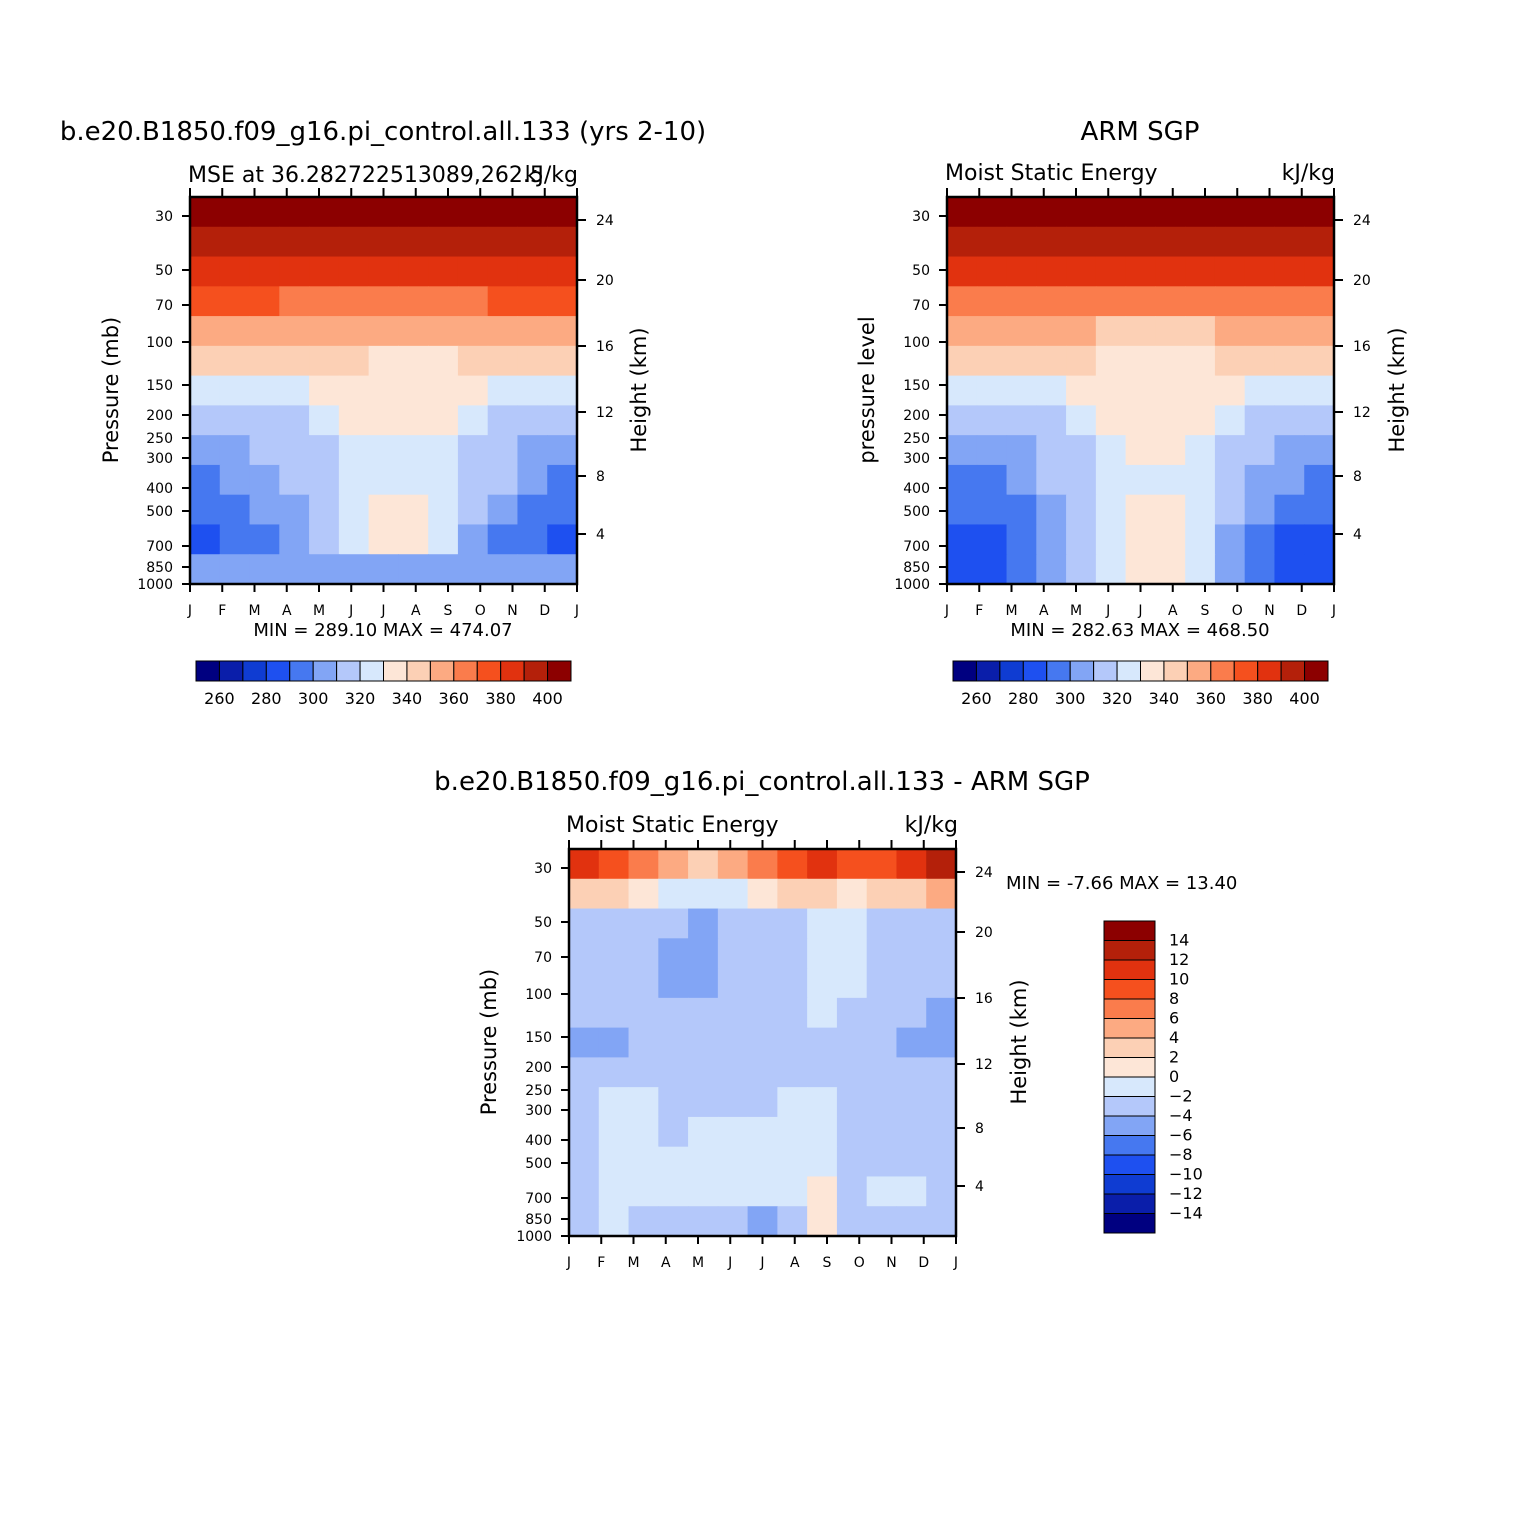 The width and height of the screenshot is (1524, 1524). I want to click on y-tick-label: 1000, so click(155, 585).